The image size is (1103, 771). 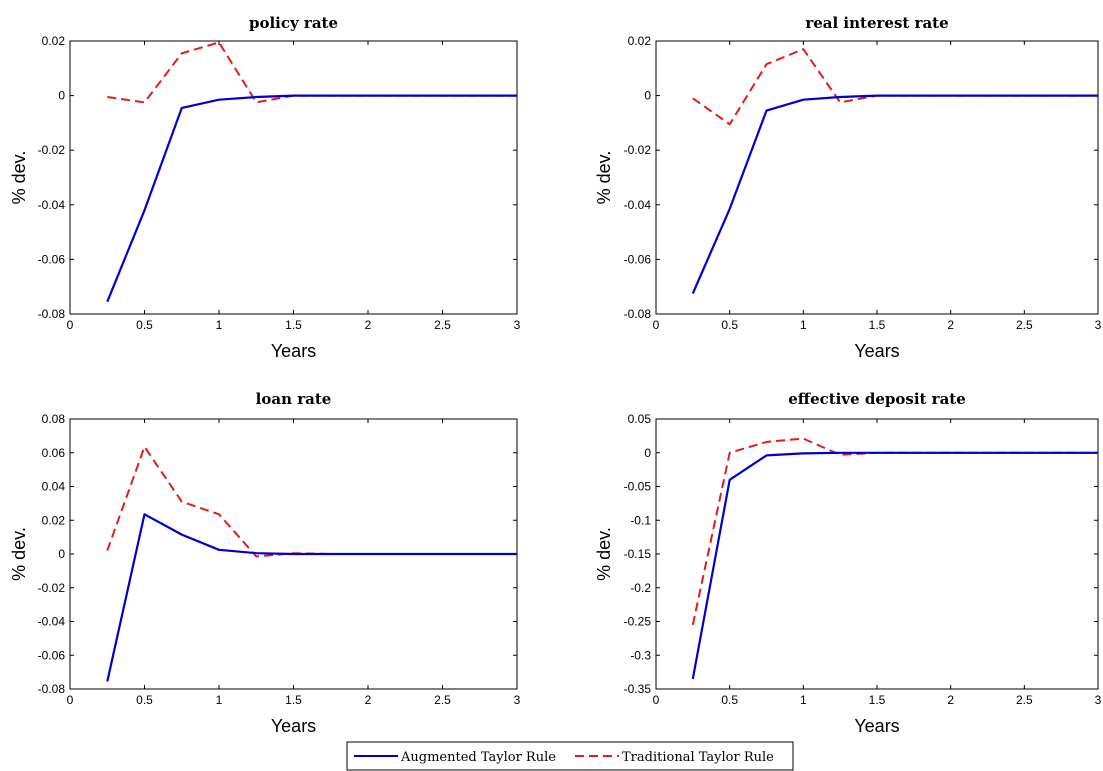 What do you see at coordinates (640, 520) in the screenshot?
I see `y-tick-label: -0.1` at bounding box center [640, 520].